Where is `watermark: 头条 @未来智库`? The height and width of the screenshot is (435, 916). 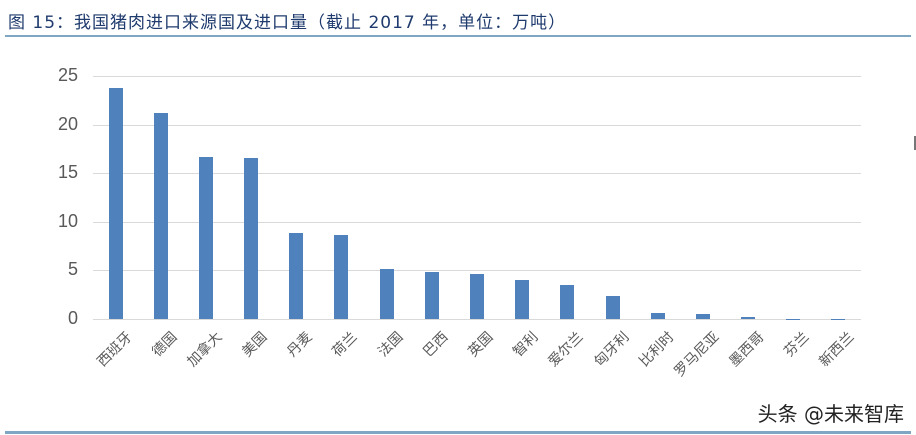 watermark: 头条 @未来智库 is located at coordinates (830, 414).